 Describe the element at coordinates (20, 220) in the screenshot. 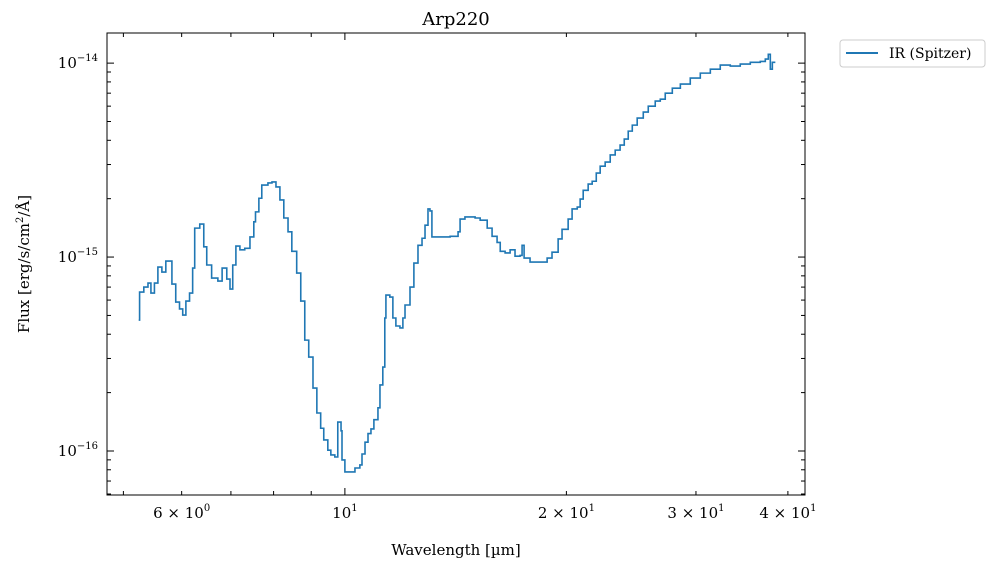

I see `y-axis-label-sup: 2` at that location.